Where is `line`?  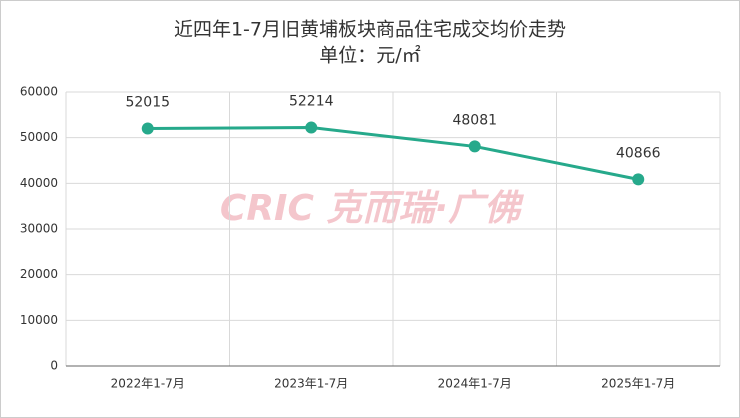 line is located at coordinates (393, 153).